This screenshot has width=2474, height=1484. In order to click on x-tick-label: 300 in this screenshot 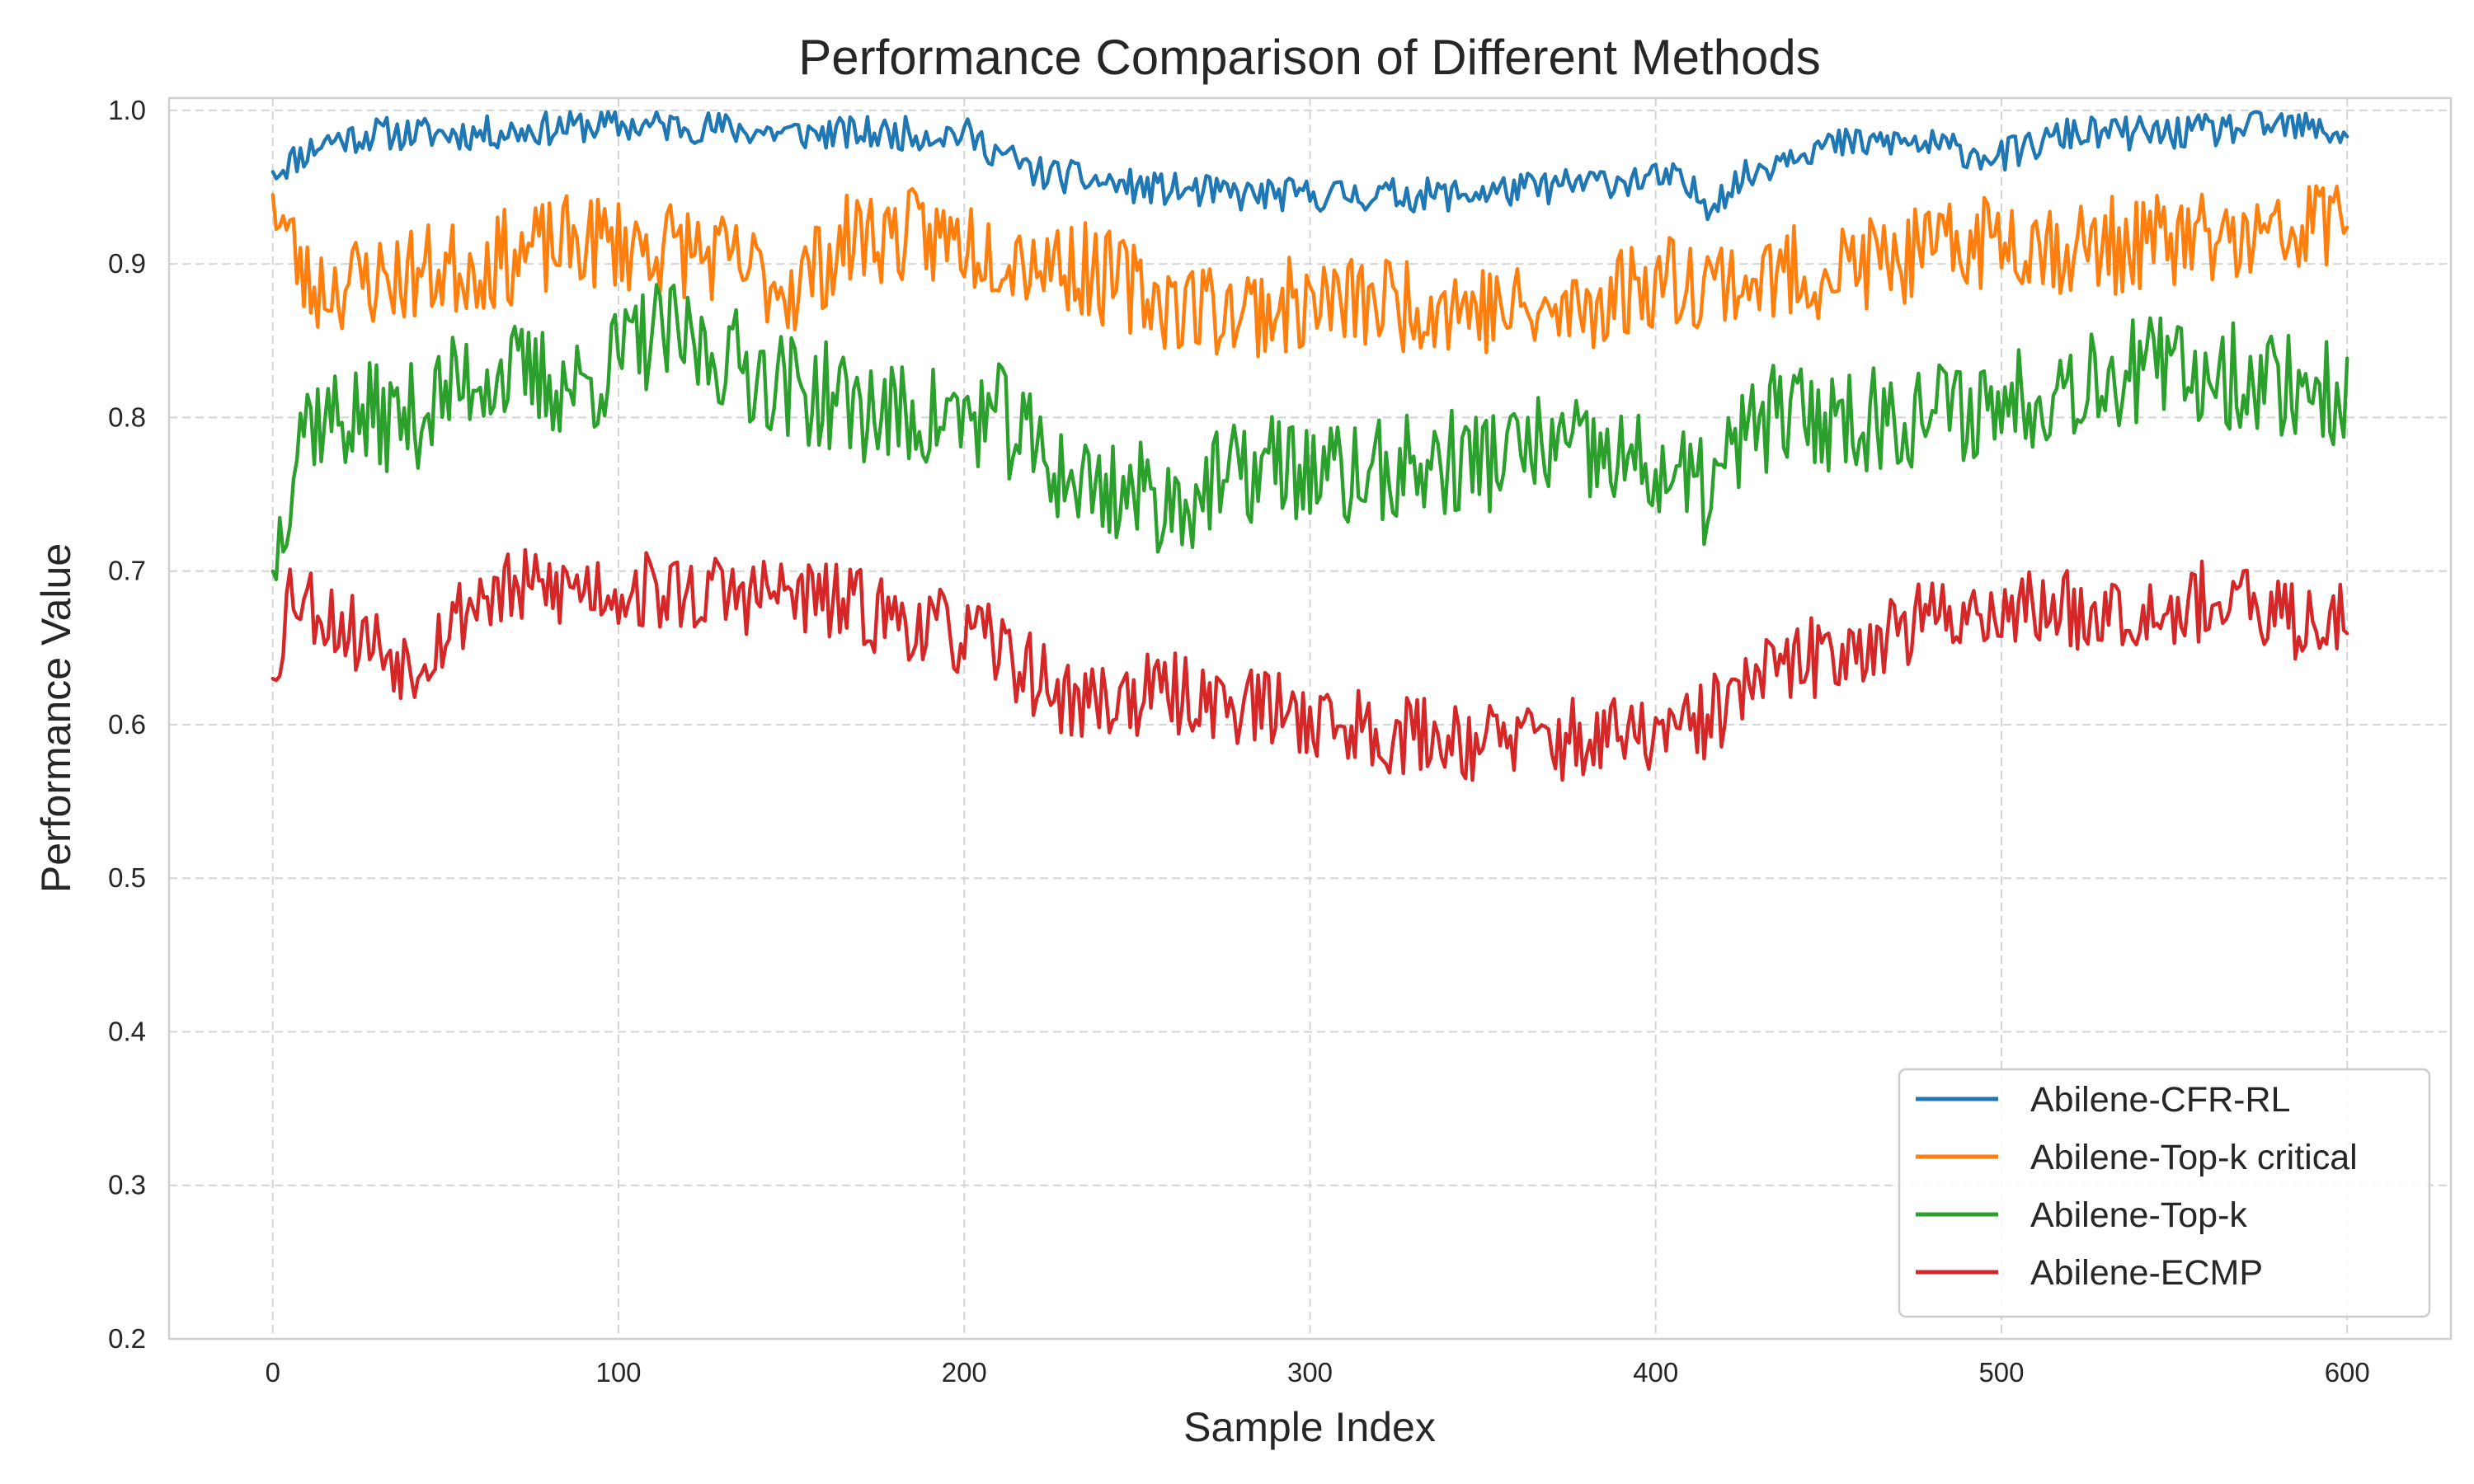, I will do `click(1310, 1372)`.